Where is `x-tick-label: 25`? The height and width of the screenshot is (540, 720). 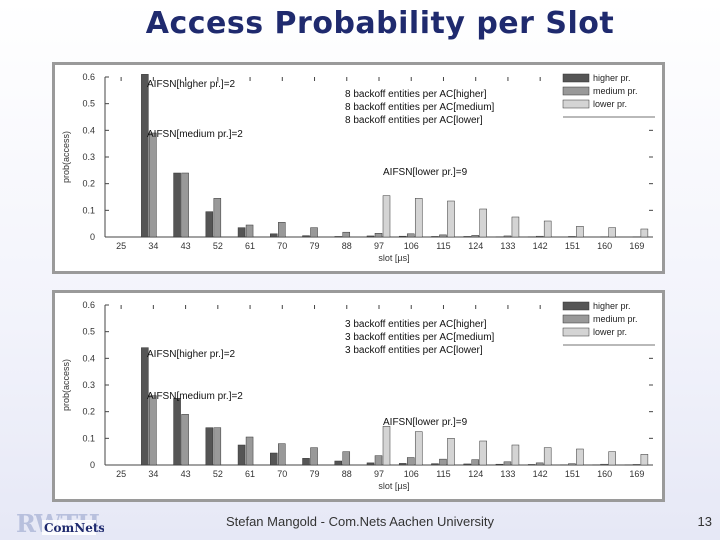
x-tick-label: 25 is located at coordinates (121, 246).